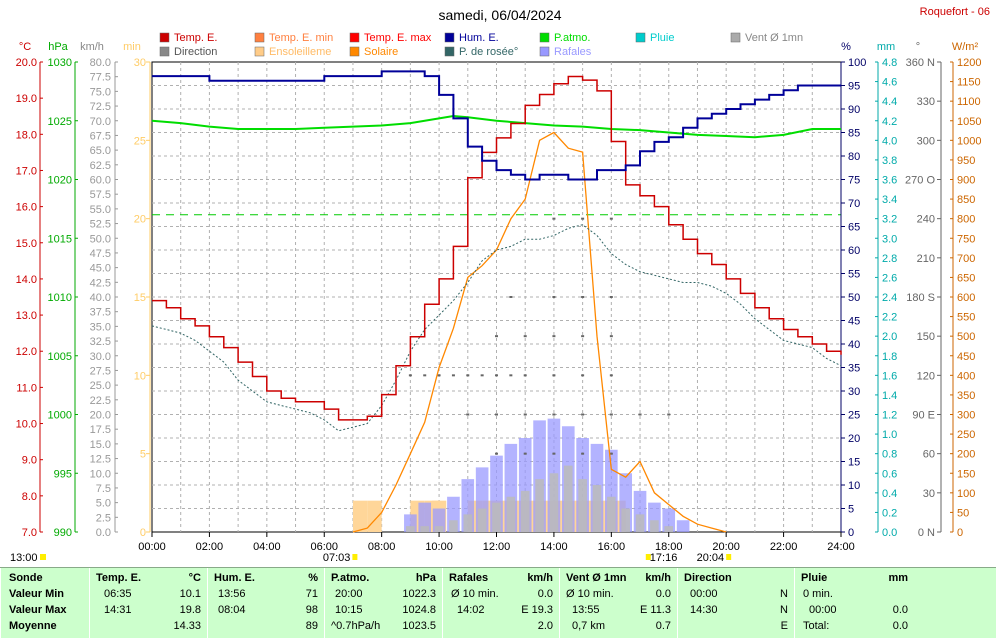 This screenshot has height=638, width=996. I want to click on x-tick-label: 14:00, so click(554, 547).